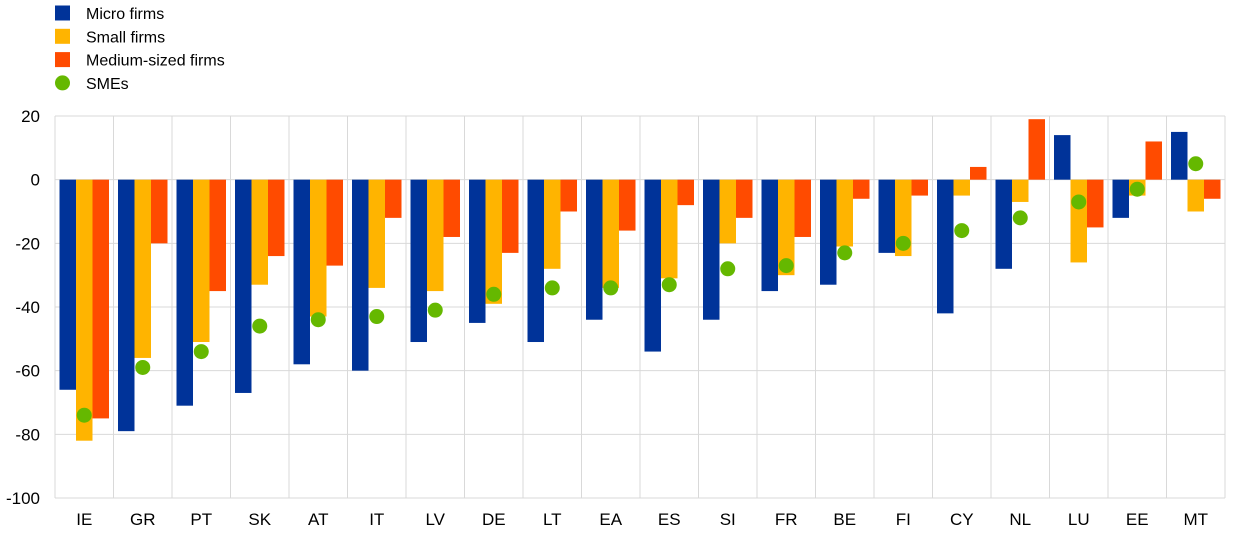  What do you see at coordinates (493, 241) in the screenshot?
I see `bar-small-firms-de` at bounding box center [493, 241].